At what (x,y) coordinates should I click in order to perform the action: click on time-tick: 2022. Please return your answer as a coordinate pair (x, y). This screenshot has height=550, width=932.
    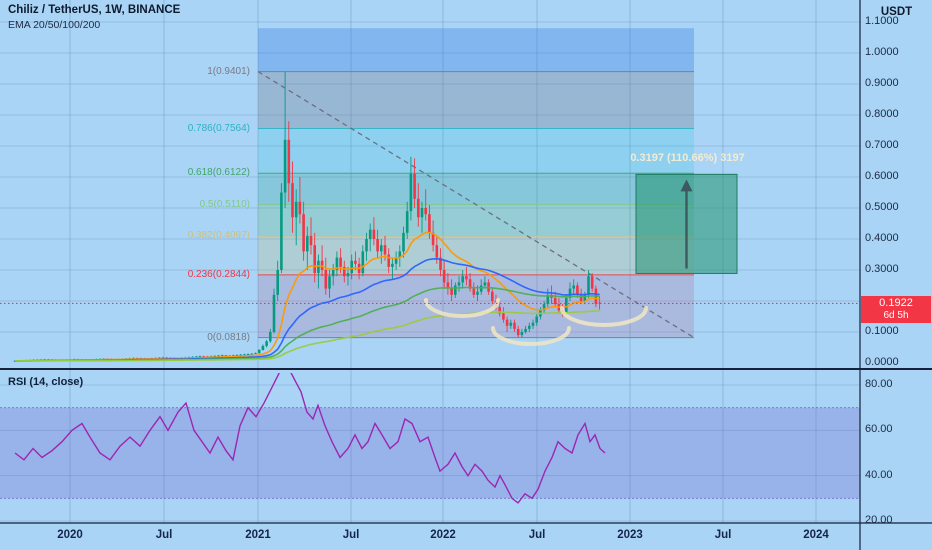
    Looking at the image, I should click on (443, 535).